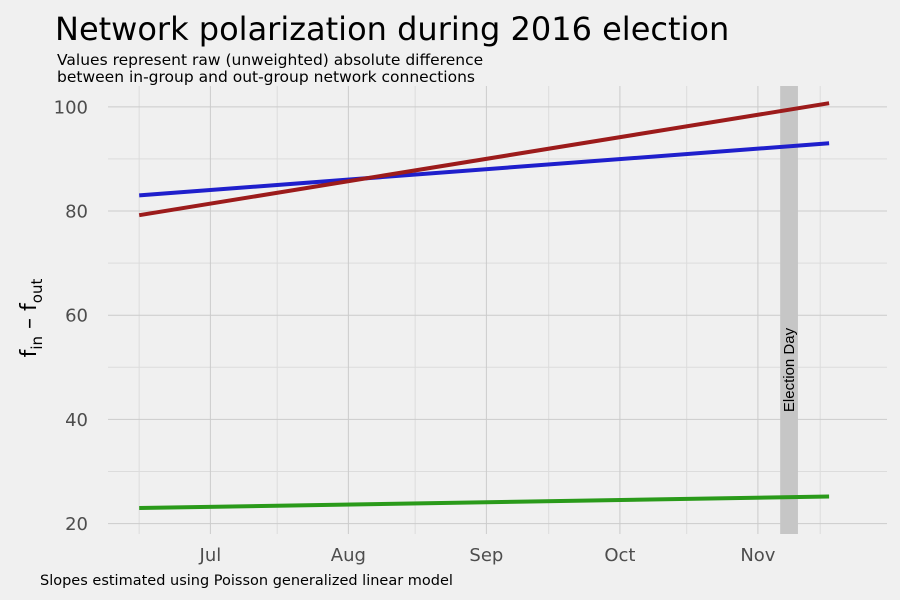 The height and width of the screenshot is (600, 900). I want to click on x-axis: Jul Aug Sep Oct Nov, so click(487, 555).